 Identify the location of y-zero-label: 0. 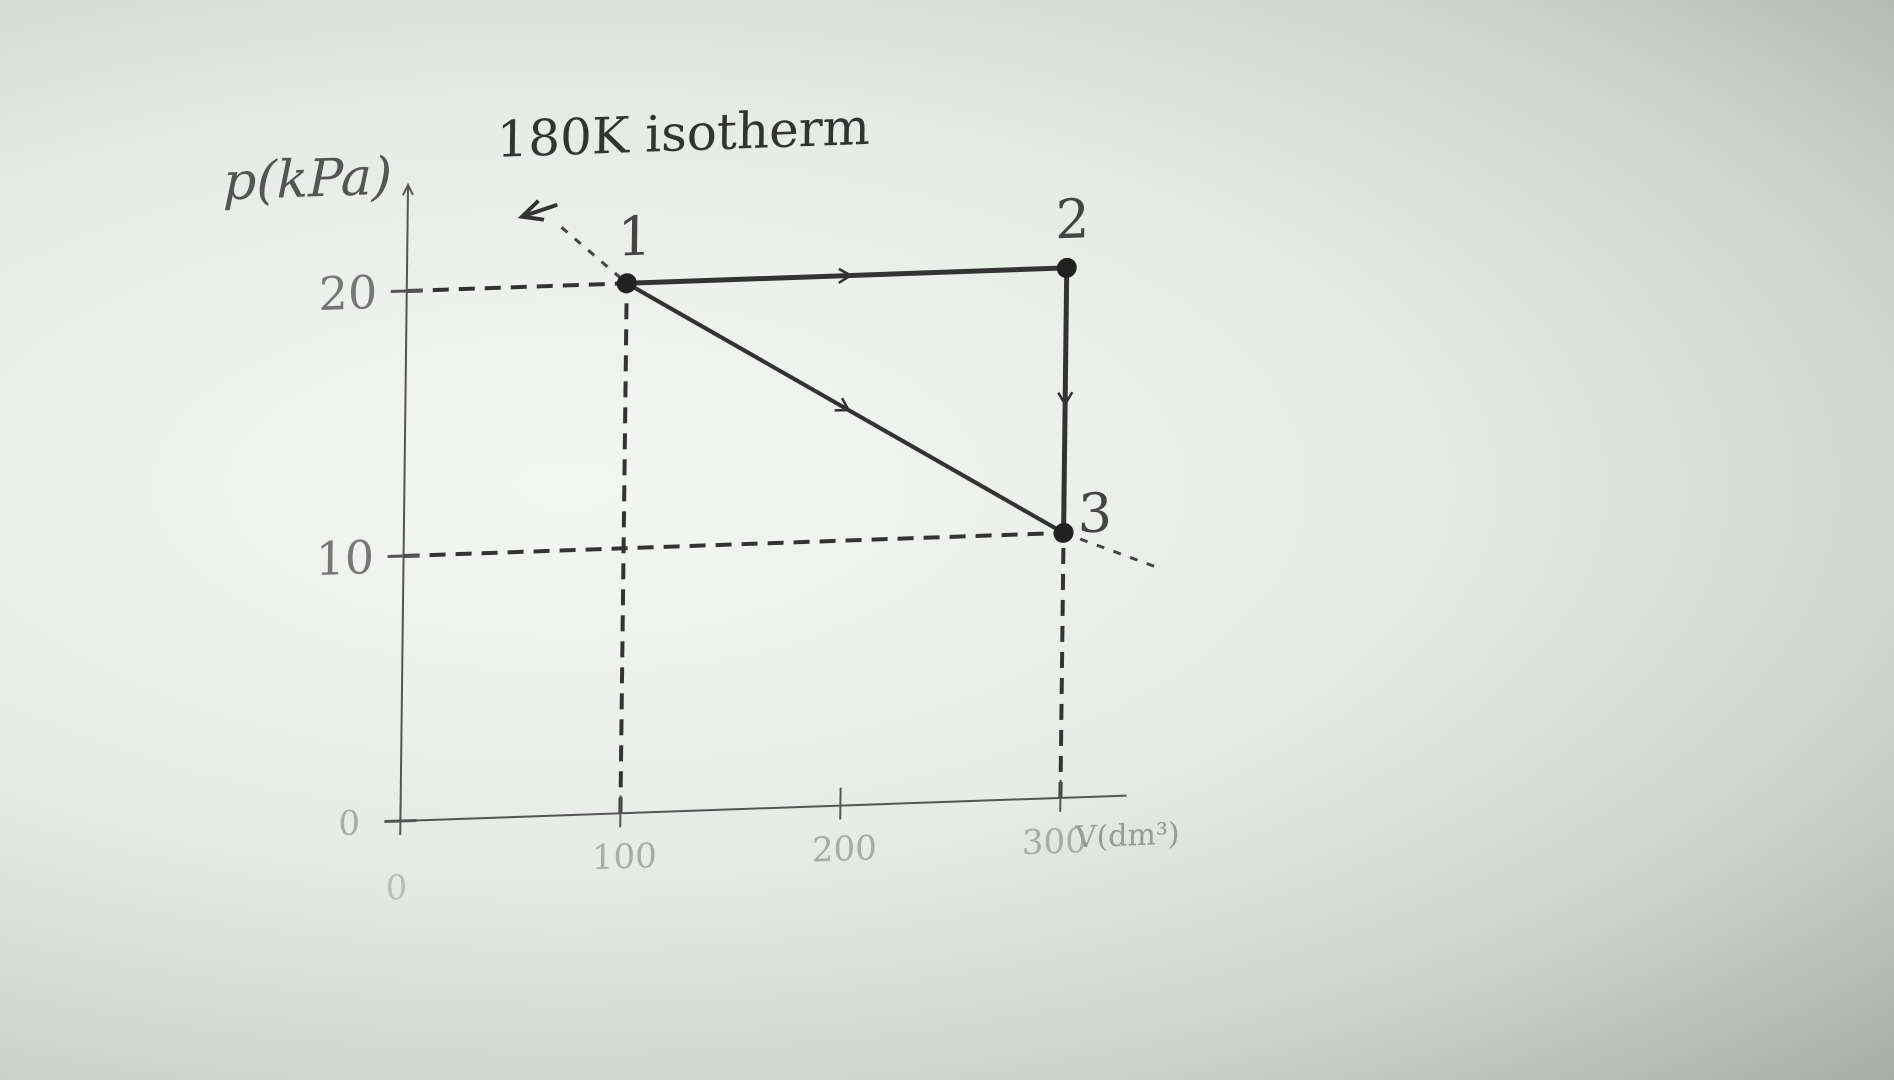
(349, 823).